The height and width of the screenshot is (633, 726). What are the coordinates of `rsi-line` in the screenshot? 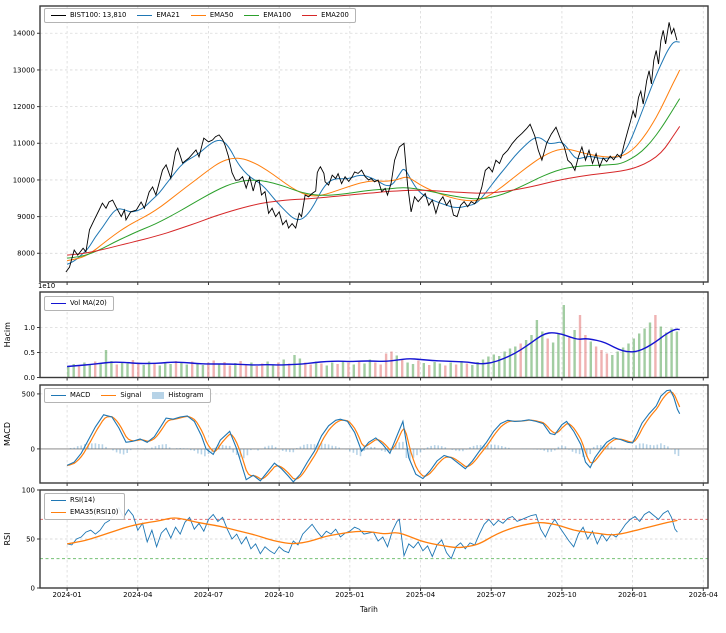 It's located at (372, 533).